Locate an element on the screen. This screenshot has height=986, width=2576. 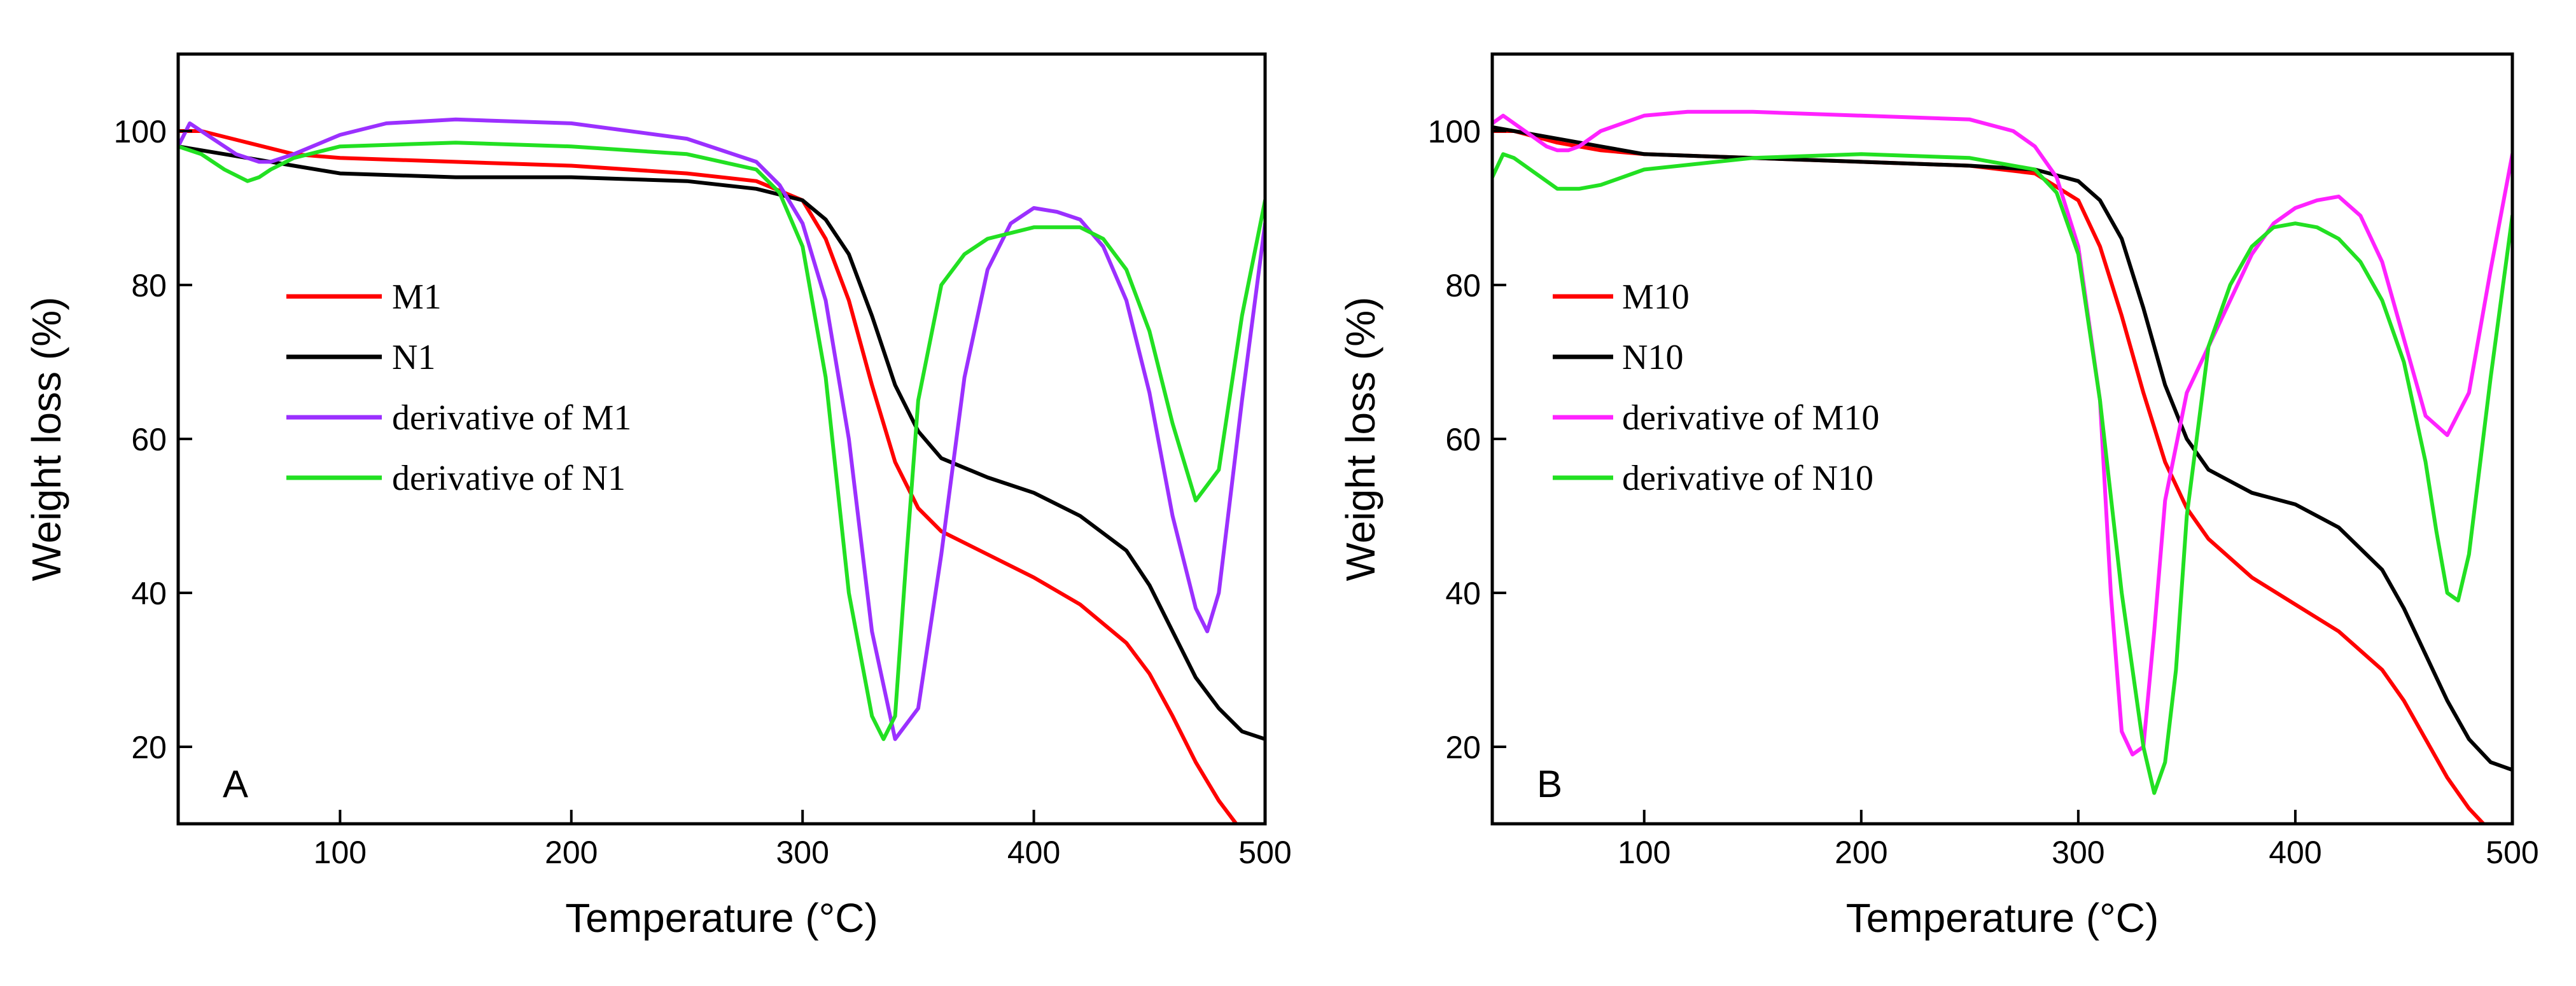
legend-label: M1 is located at coordinates (417, 297).